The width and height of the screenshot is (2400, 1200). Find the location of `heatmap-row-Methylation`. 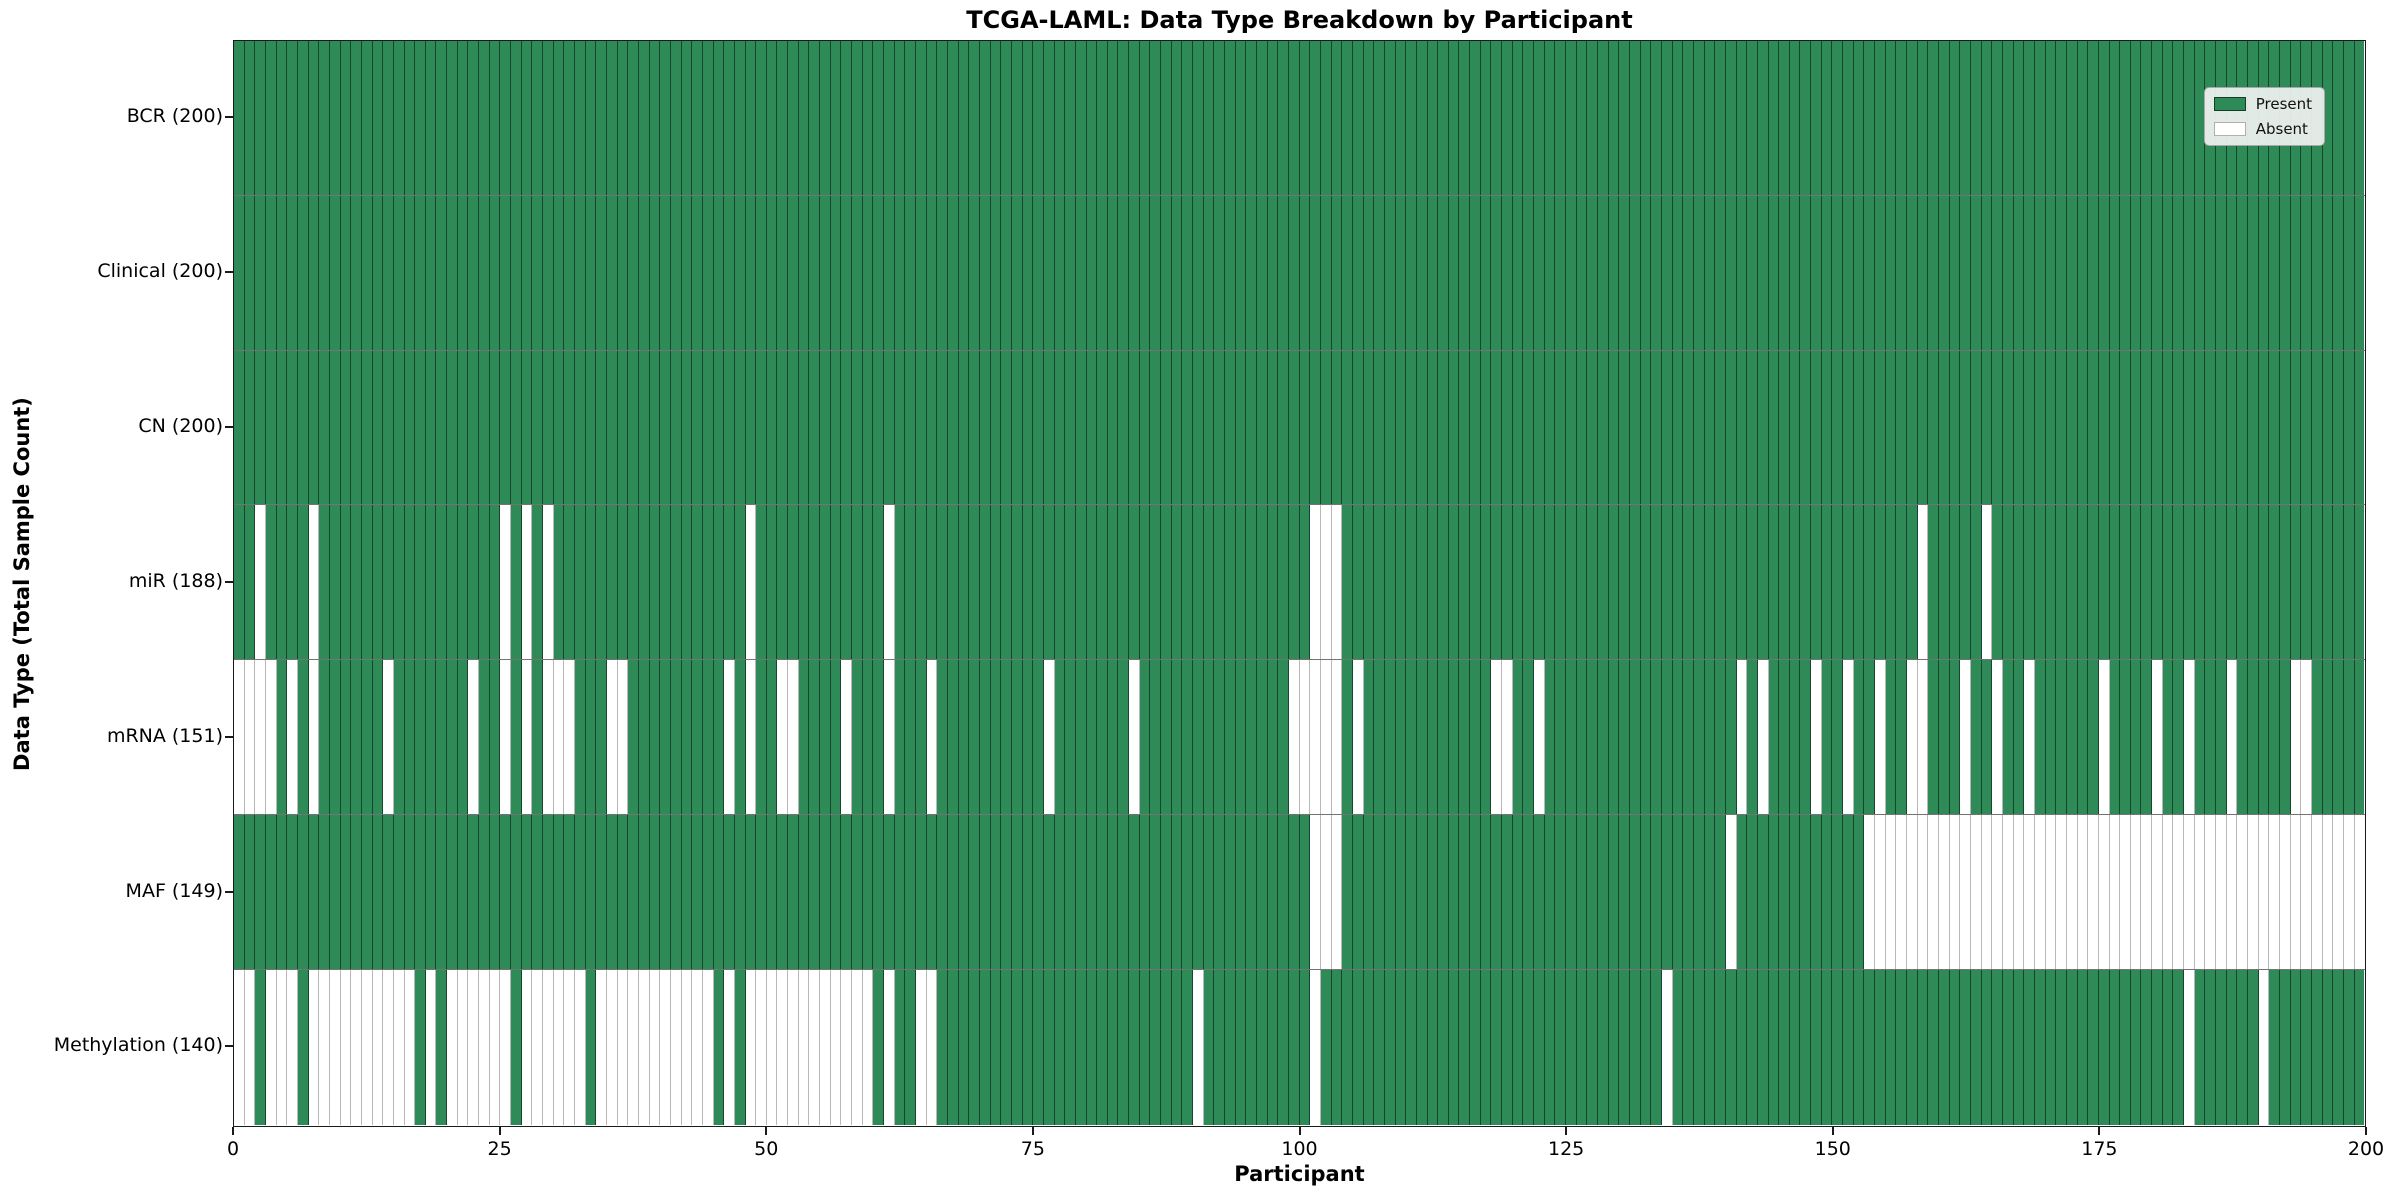

heatmap-row-Methylation is located at coordinates (1299, 1047).